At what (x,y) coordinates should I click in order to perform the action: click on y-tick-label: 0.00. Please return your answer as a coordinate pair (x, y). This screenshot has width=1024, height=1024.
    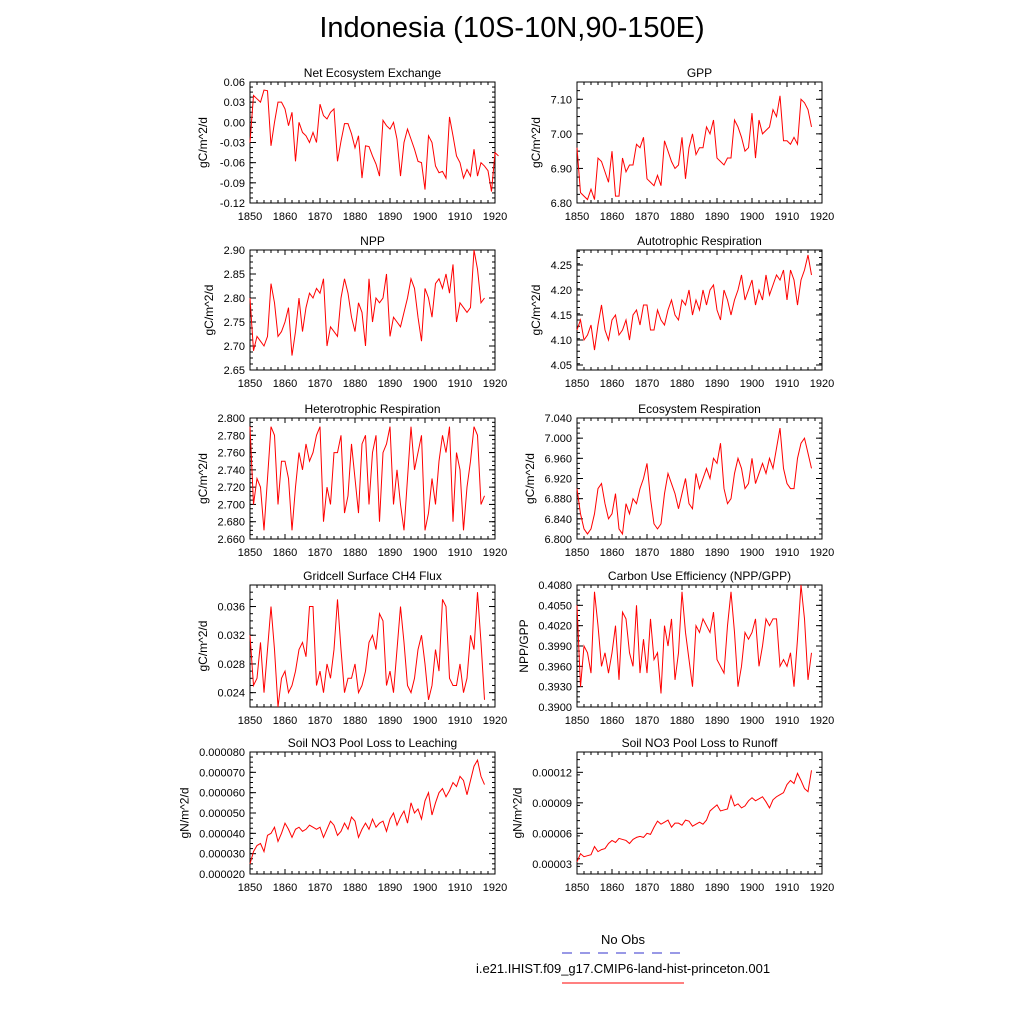
    Looking at the image, I should click on (234, 123).